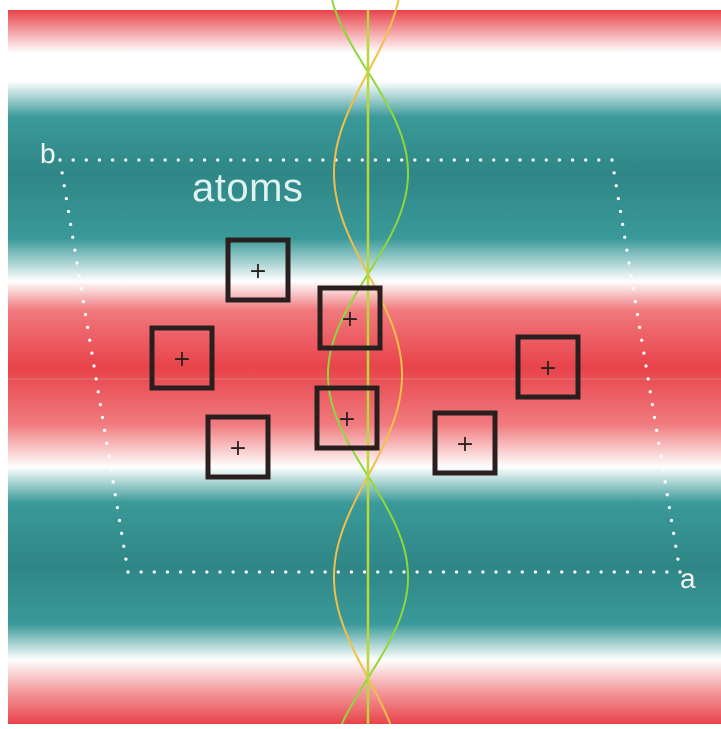  I want to click on axis-a-label: a, so click(688, 578).